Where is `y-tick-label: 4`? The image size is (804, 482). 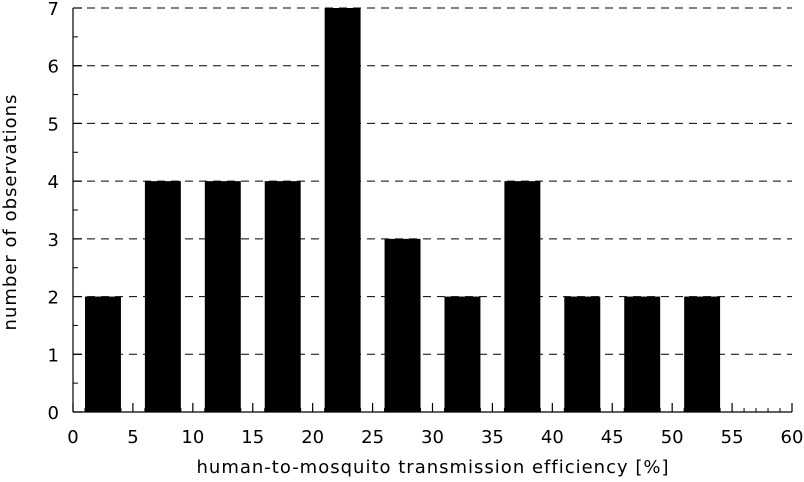
y-tick-label: 4 is located at coordinates (53, 182).